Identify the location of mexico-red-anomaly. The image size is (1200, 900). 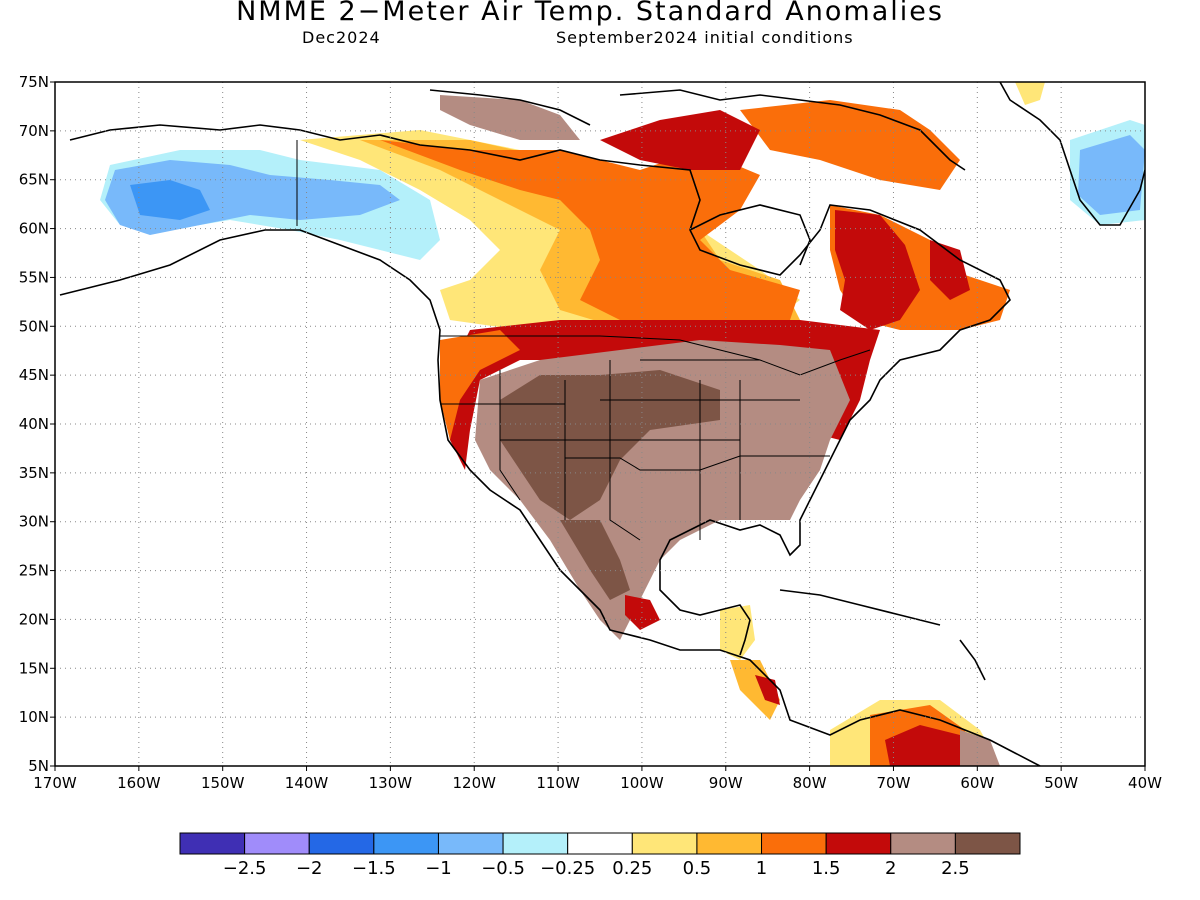
(642, 612).